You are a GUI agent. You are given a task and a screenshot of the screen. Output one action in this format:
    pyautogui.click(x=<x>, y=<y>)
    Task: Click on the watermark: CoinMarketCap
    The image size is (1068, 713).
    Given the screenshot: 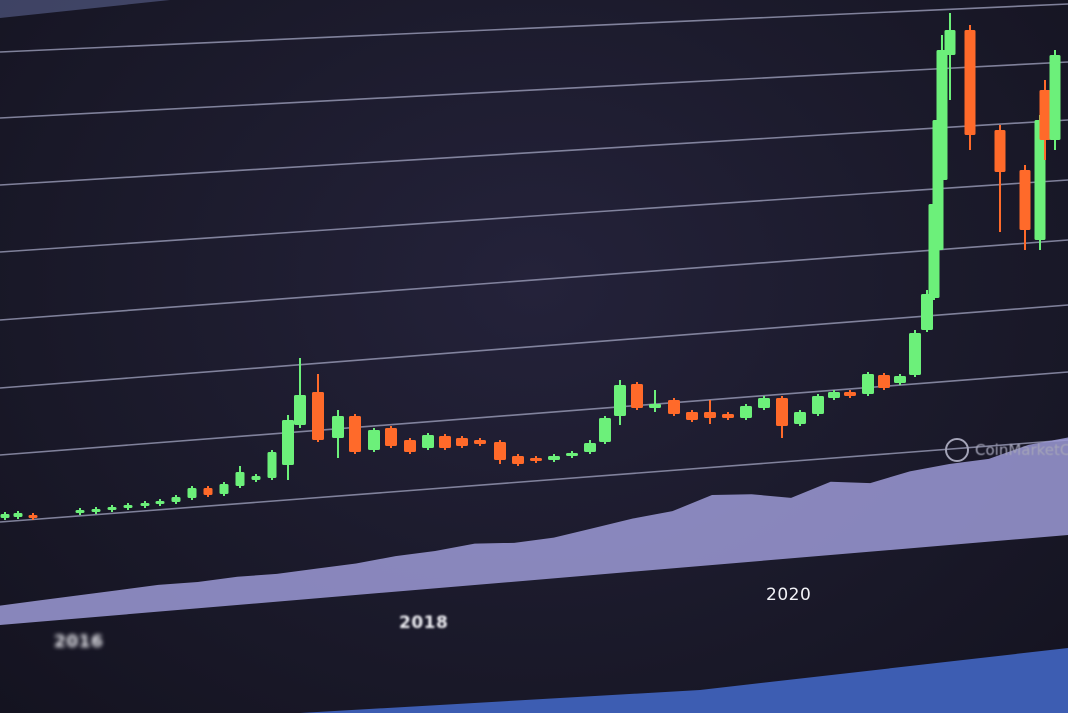 What is the action you would take?
    pyautogui.click(x=1006, y=450)
    